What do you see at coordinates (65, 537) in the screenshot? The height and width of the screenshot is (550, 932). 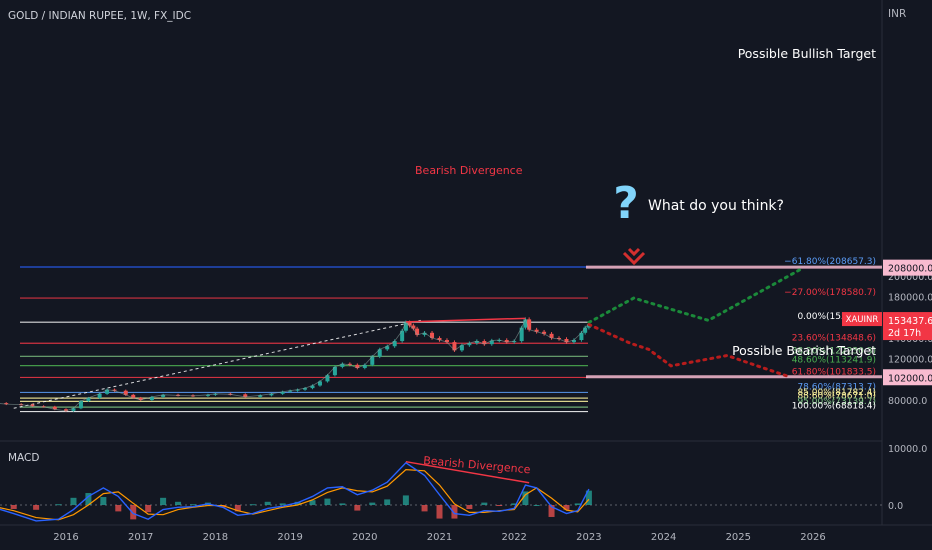 I see `x-tick-0: 2016` at bounding box center [65, 537].